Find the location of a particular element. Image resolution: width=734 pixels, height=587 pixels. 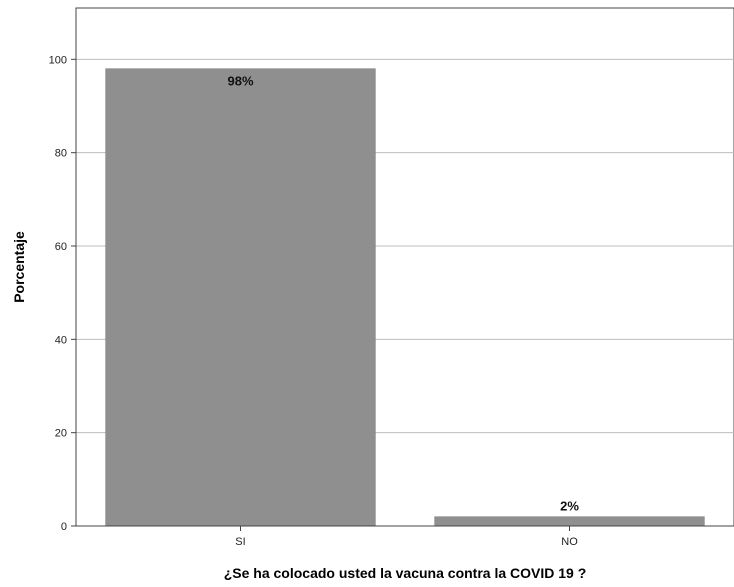

y-axis-ticks: 0 20 40 60 80 100 is located at coordinates (62, 293).